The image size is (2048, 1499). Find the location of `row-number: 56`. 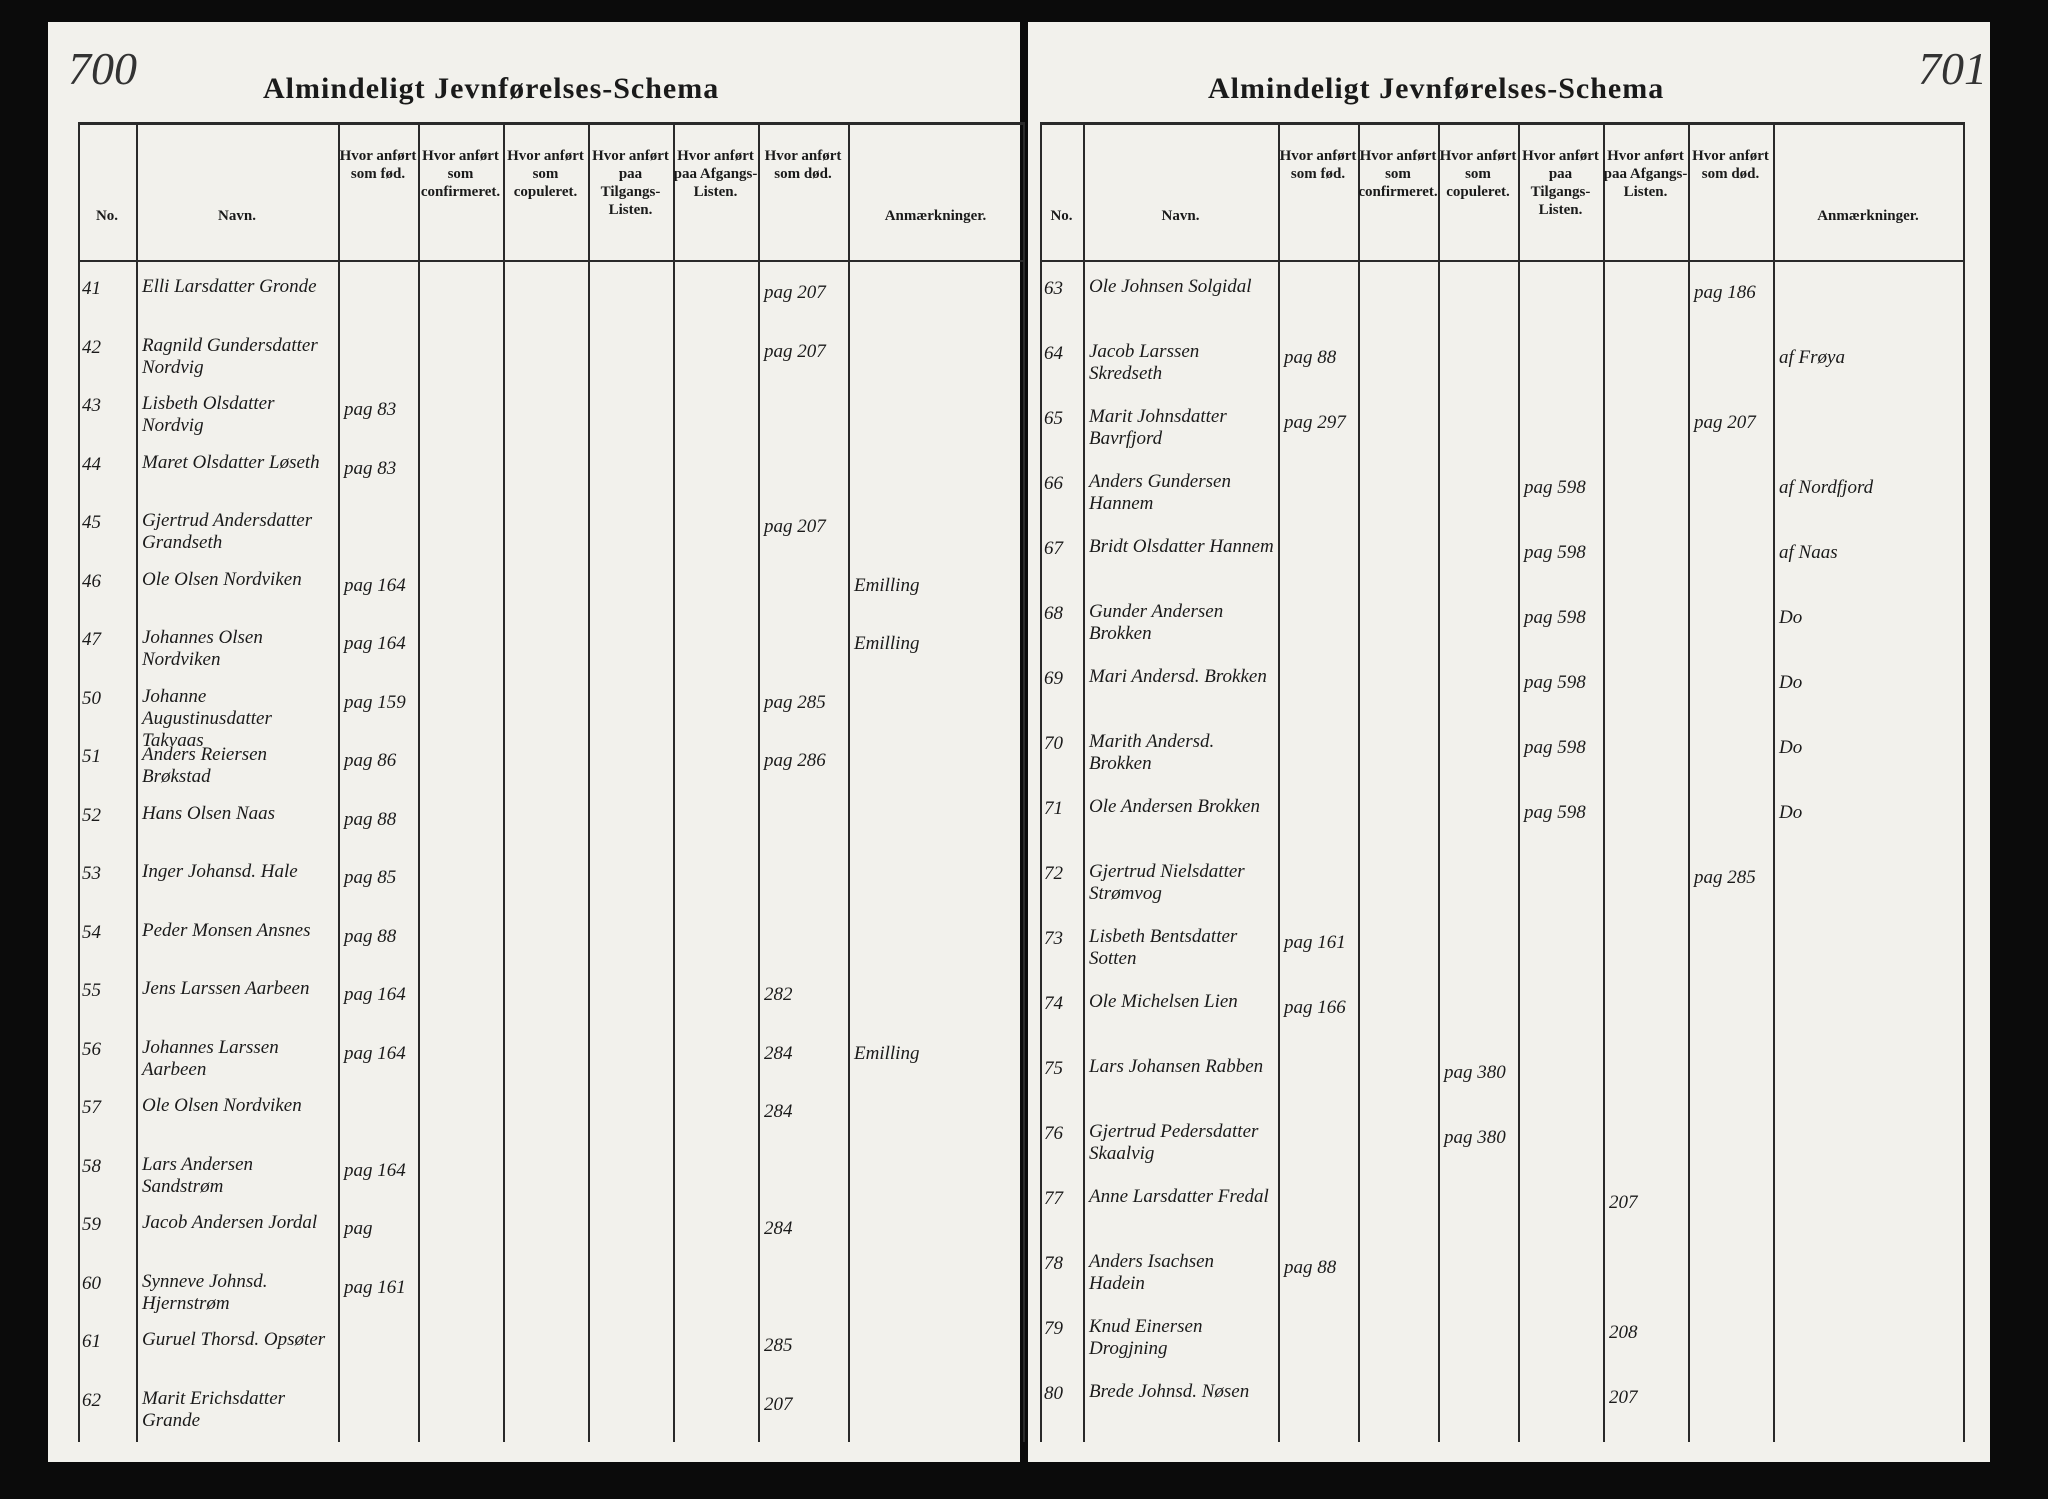

row-number: 56 is located at coordinates (91, 1049).